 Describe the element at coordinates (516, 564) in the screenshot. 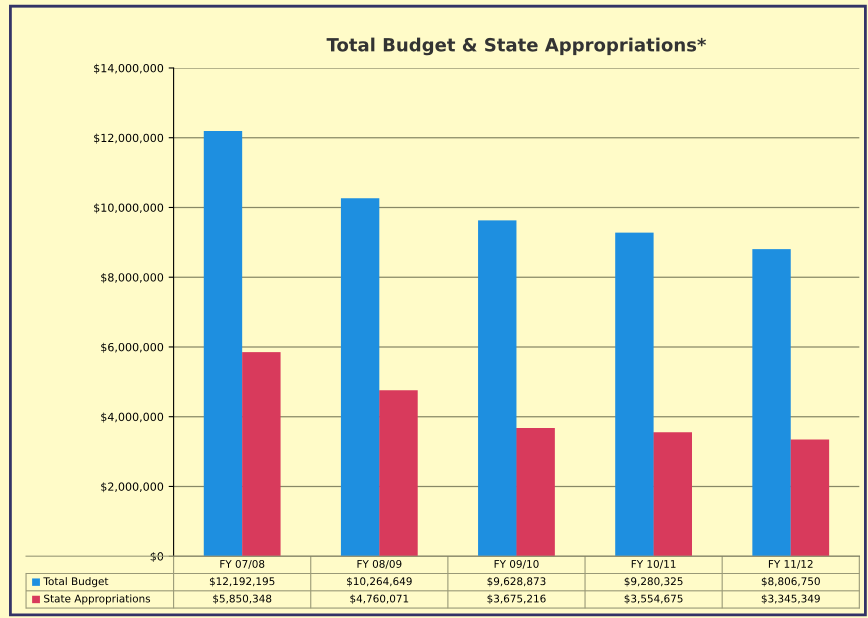

I see `x-tick-label: FY 09/10` at that location.